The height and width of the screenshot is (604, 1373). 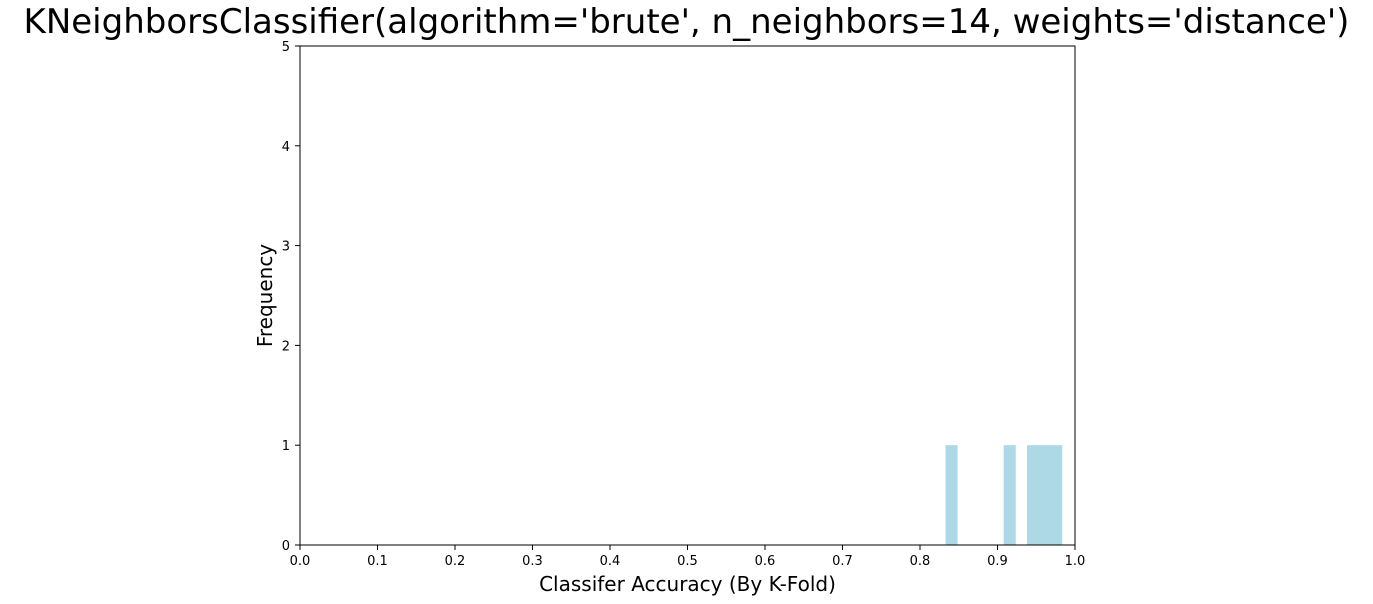 I want to click on x-tick-label: 0.3, so click(x=532, y=561).